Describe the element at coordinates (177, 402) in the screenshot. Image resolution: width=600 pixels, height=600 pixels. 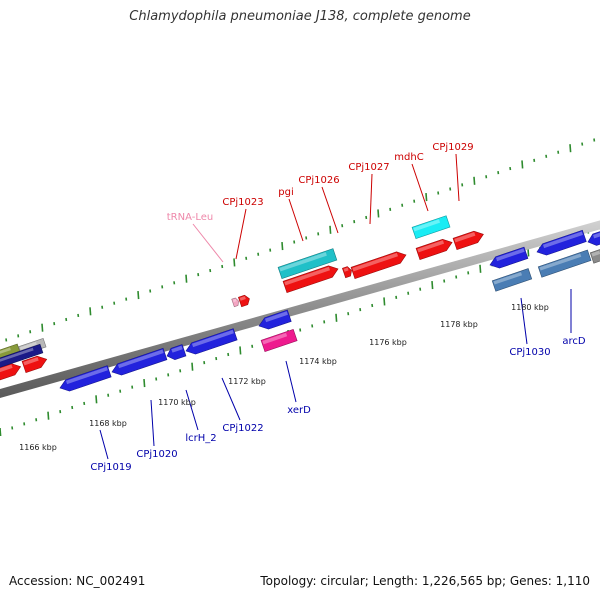
I see `scale-label: 1170 kbp` at that location.